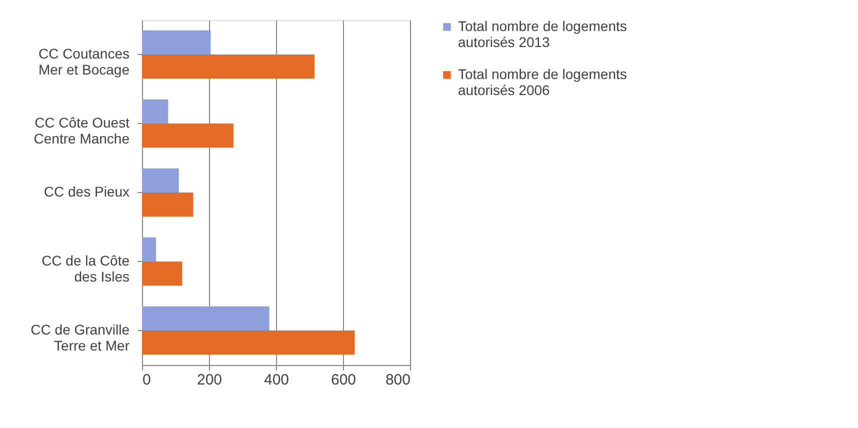  What do you see at coordinates (87, 192) in the screenshot?
I see `y-tick-label: CC des Pieux` at bounding box center [87, 192].